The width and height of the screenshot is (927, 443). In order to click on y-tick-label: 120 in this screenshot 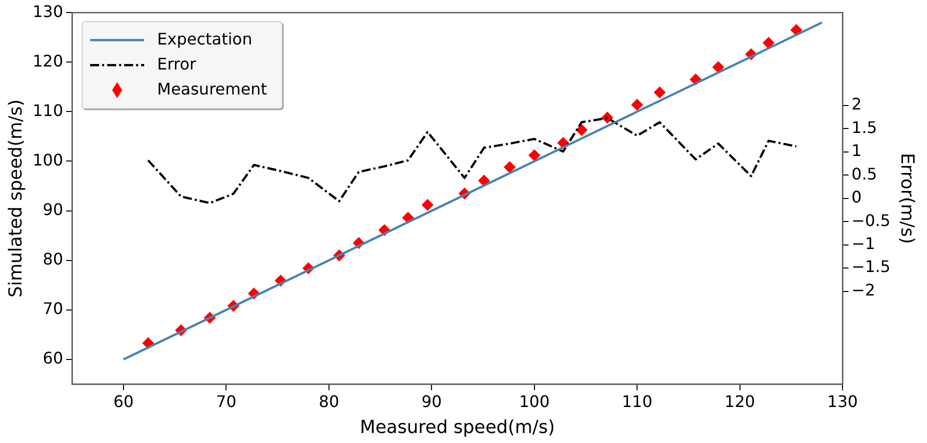, I will do `click(48, 60)`.